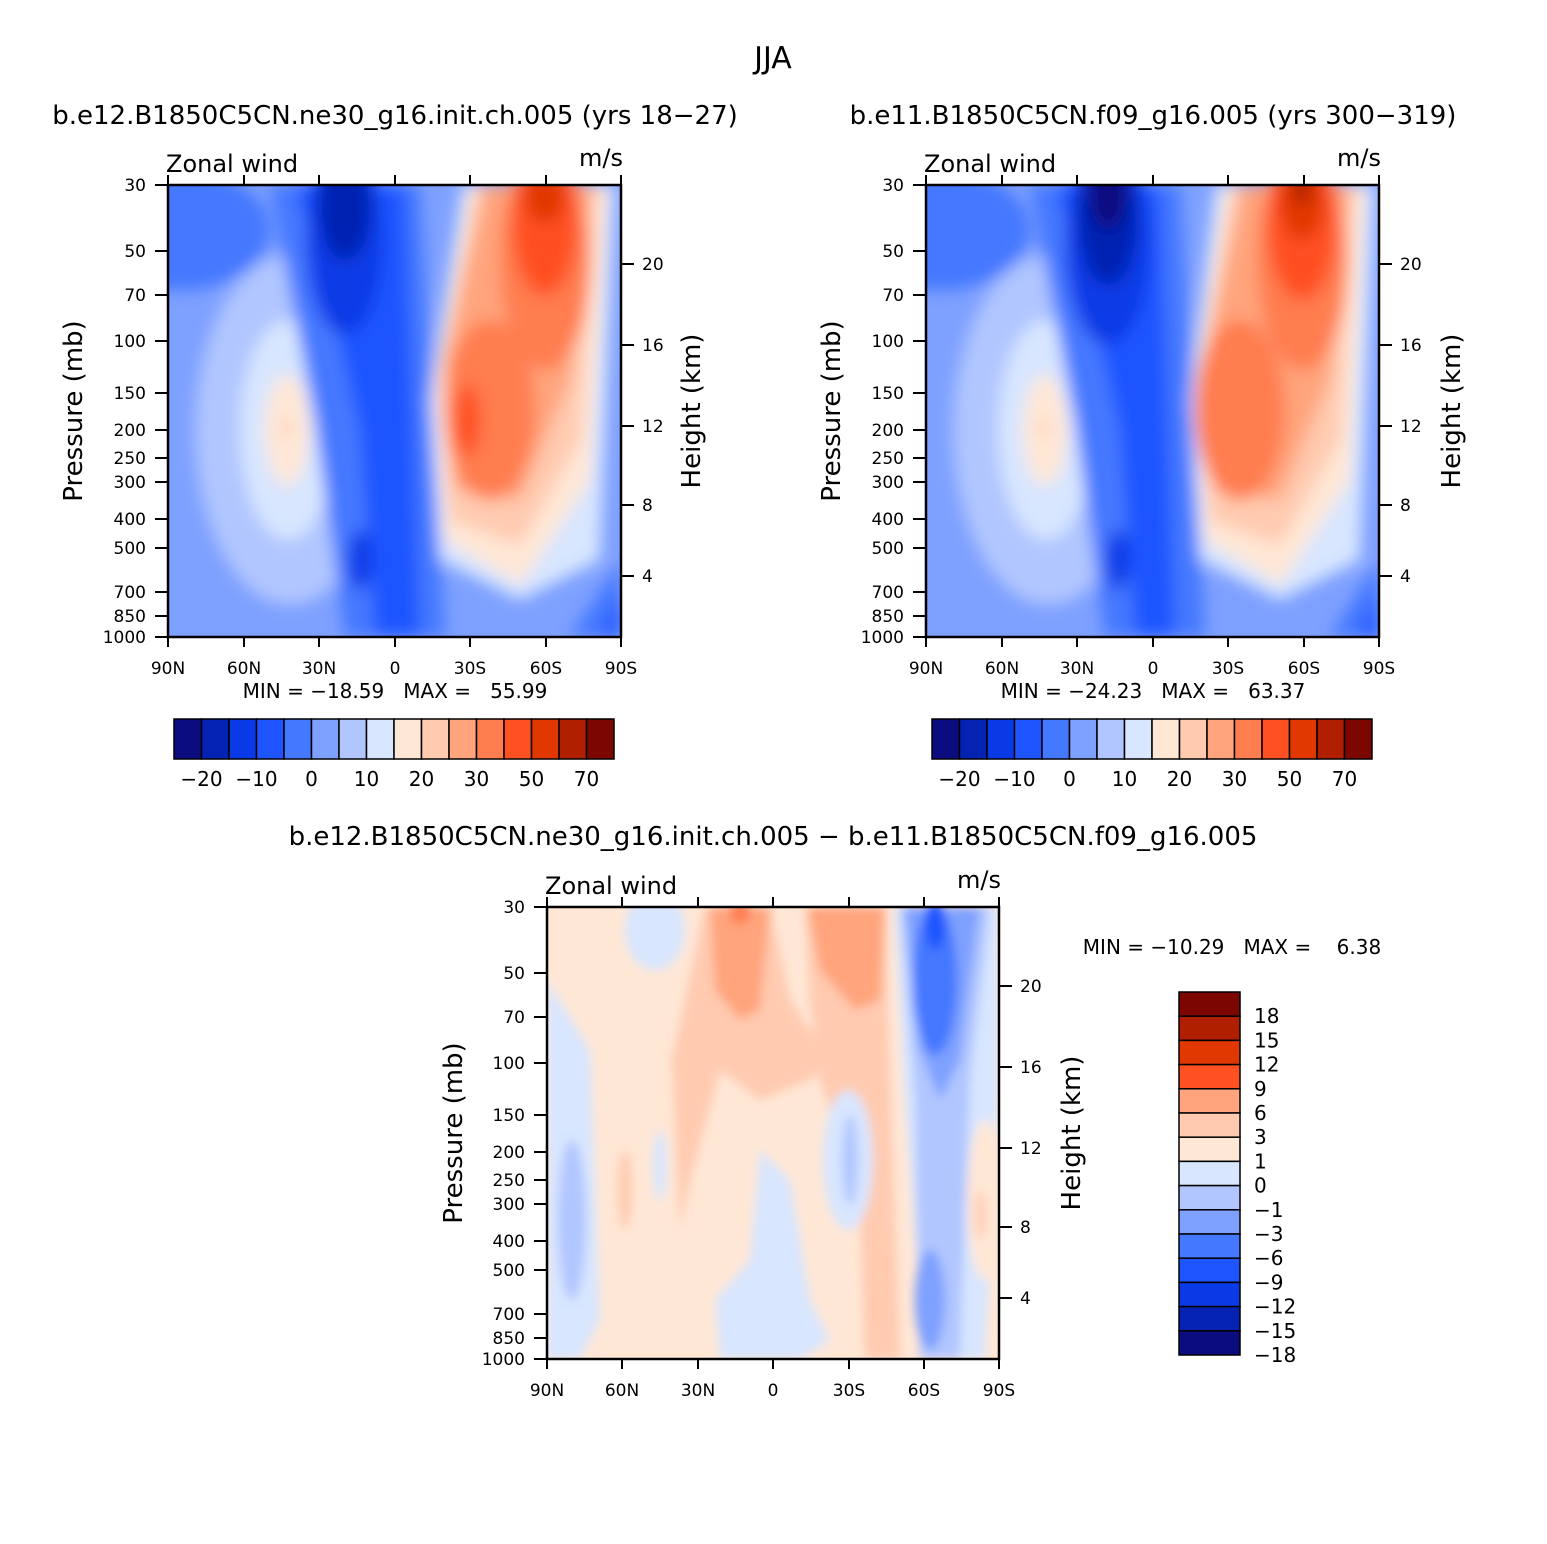 This screenshot has height=1544, width=1547. Describe the element at coordinates (990, 164) in the screenshot. I see `variable-label: Zonal wind` at that location.